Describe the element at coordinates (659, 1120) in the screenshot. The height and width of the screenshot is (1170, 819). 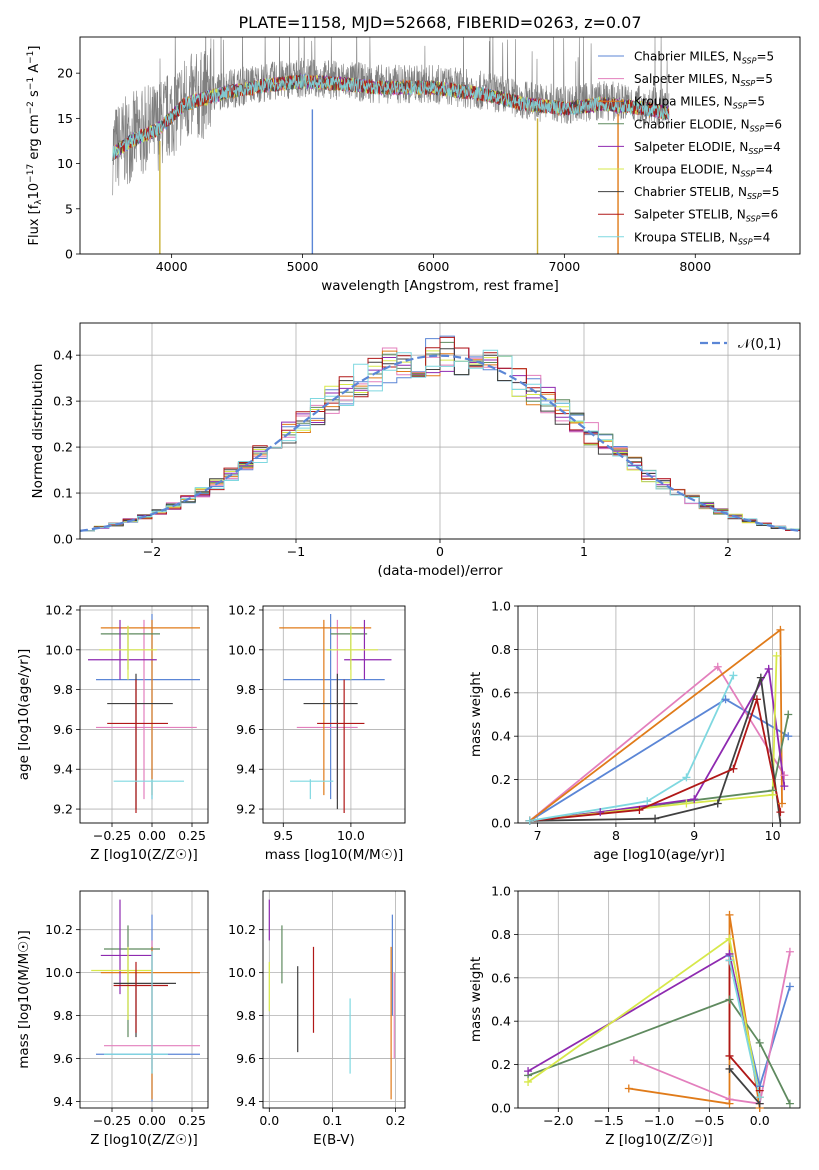
I see `x-tick-label: −1.0` at that location.